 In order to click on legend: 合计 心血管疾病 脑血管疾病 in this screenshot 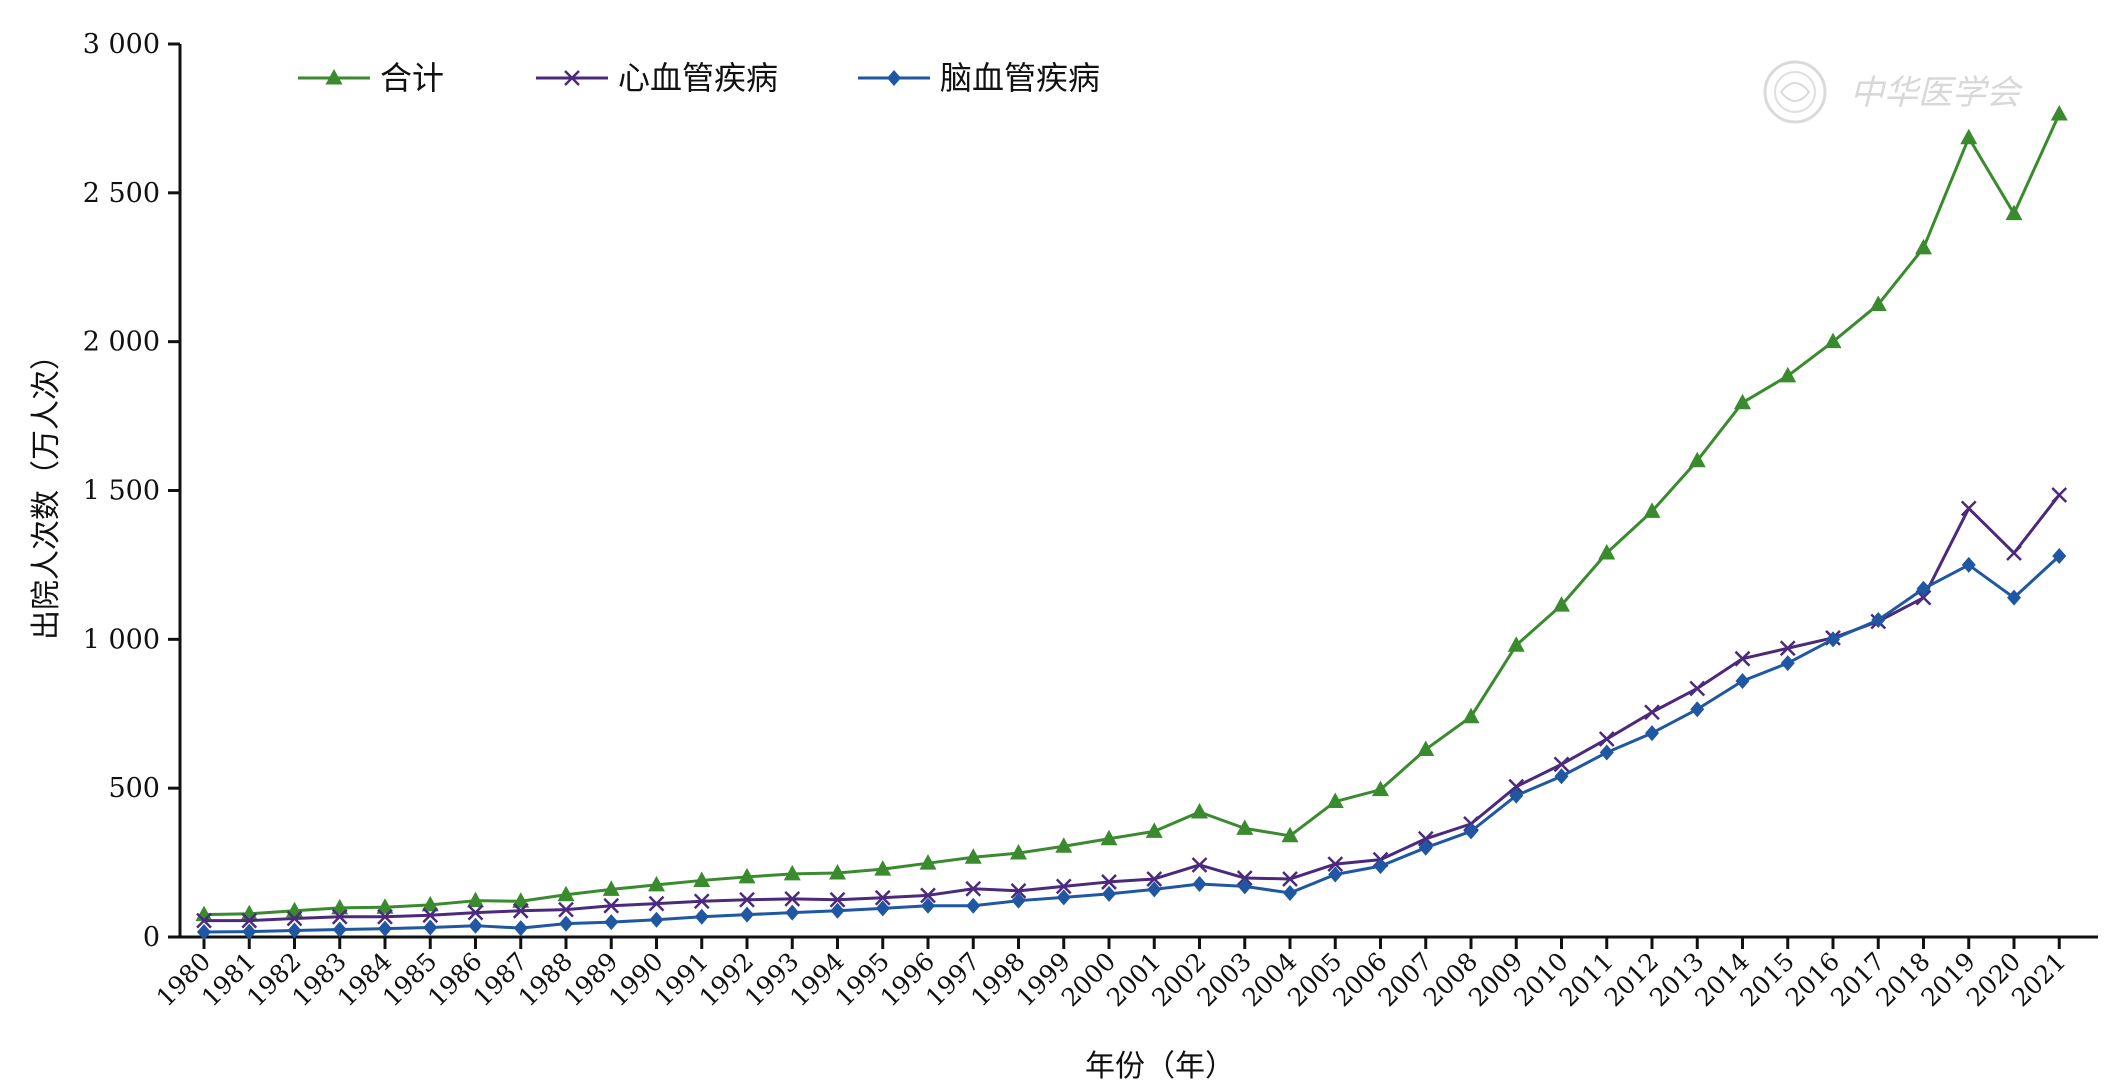, I will do `click(699, 78)`.